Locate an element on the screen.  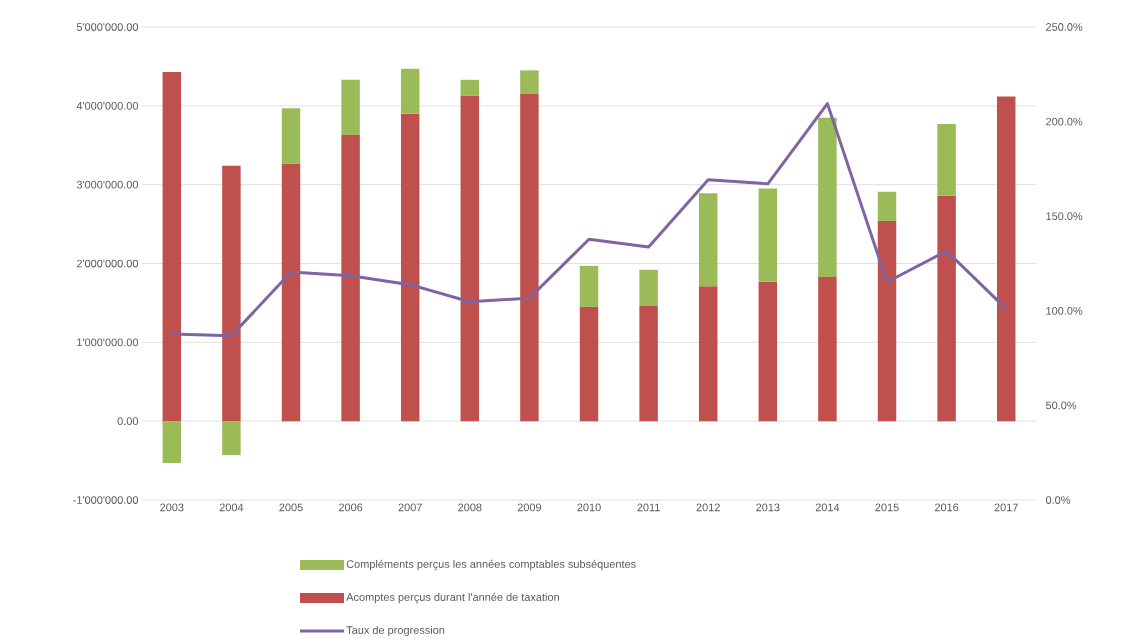
x-tick-label: 2003 is located at coordinates (172, 507).